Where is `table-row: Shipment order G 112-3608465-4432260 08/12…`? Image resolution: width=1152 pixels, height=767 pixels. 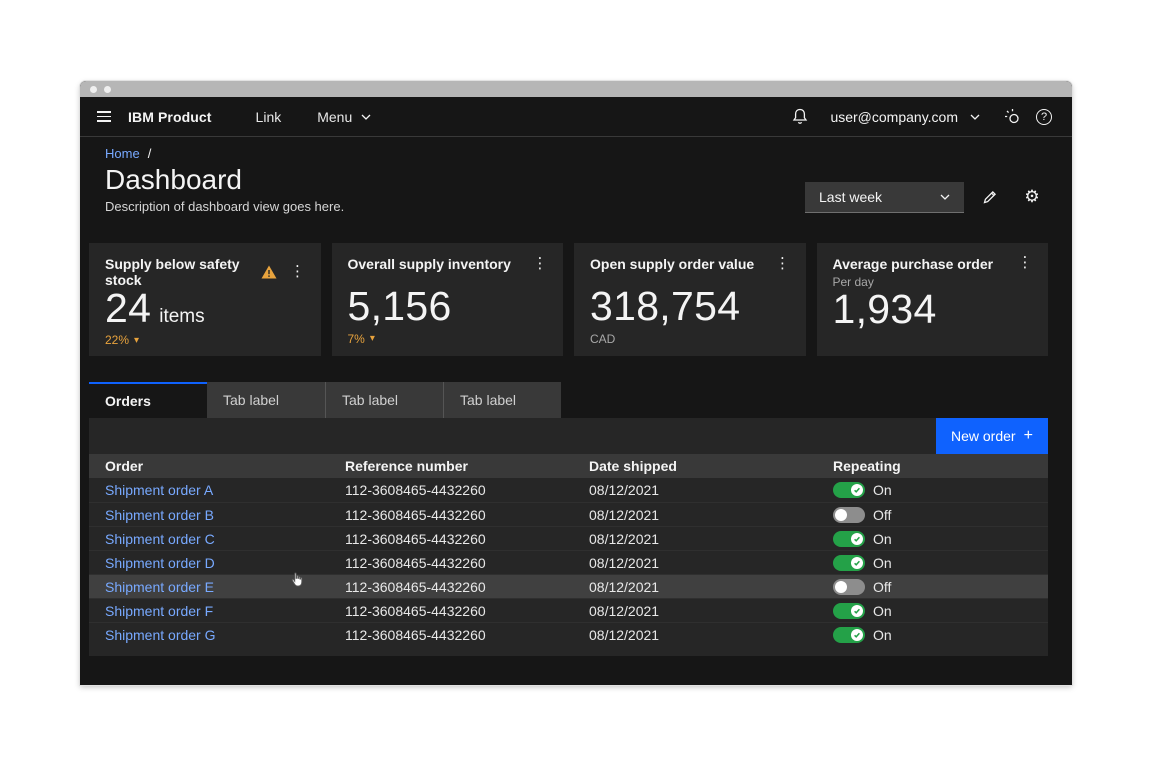 table-row: Shipment order G 112-3608465-4432260 08/12… is located at coordinates (568, 634).